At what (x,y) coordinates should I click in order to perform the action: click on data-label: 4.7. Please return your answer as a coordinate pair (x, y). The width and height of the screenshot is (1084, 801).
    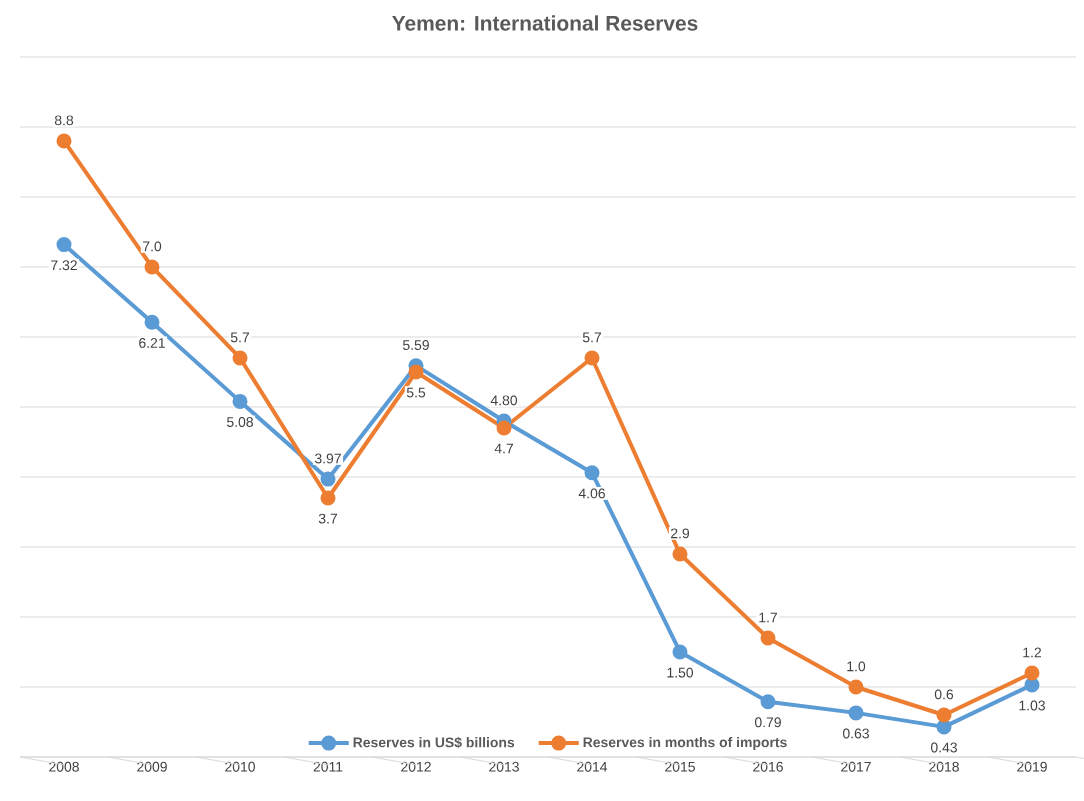
    Looking at the image, I should click on (503, 448).